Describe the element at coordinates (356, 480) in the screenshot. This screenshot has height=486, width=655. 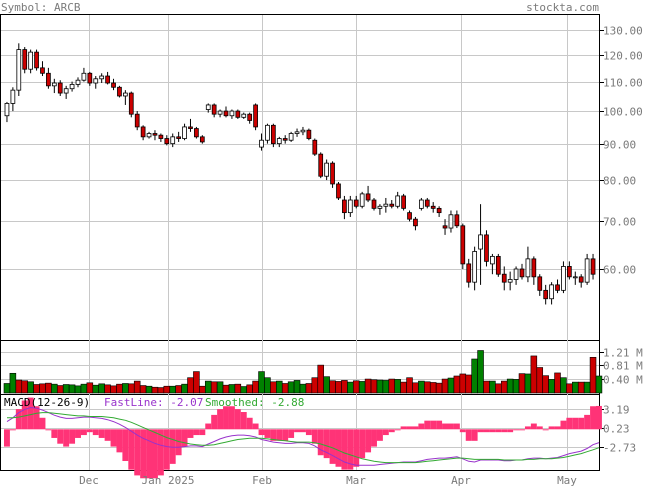
I see `date-tick-label: Mar` at that location.